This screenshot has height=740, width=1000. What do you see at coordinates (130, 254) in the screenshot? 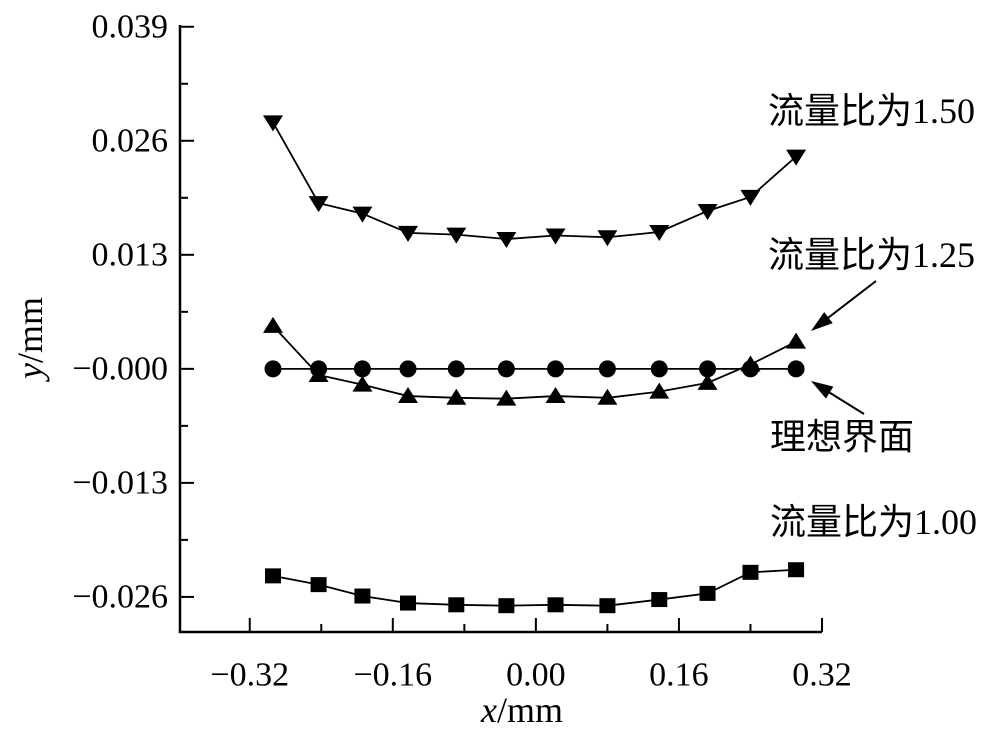
I see `y-tick-label: 0.013` at bounding box center [130, 254].